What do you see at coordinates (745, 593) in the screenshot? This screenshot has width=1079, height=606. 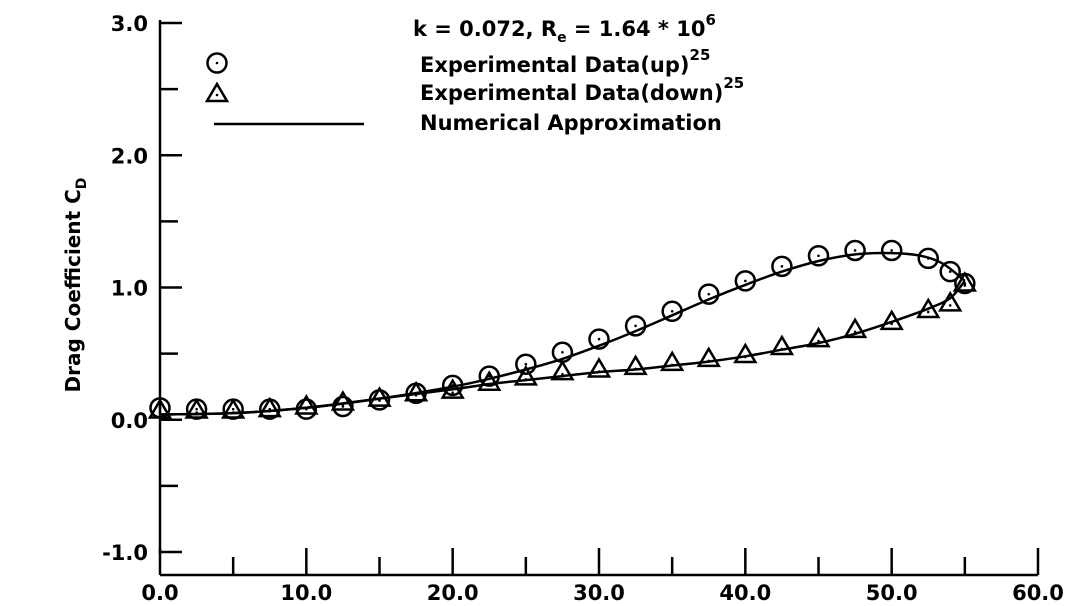 I see `x-tick-label: 40.0` at bounding box center [745, 593].